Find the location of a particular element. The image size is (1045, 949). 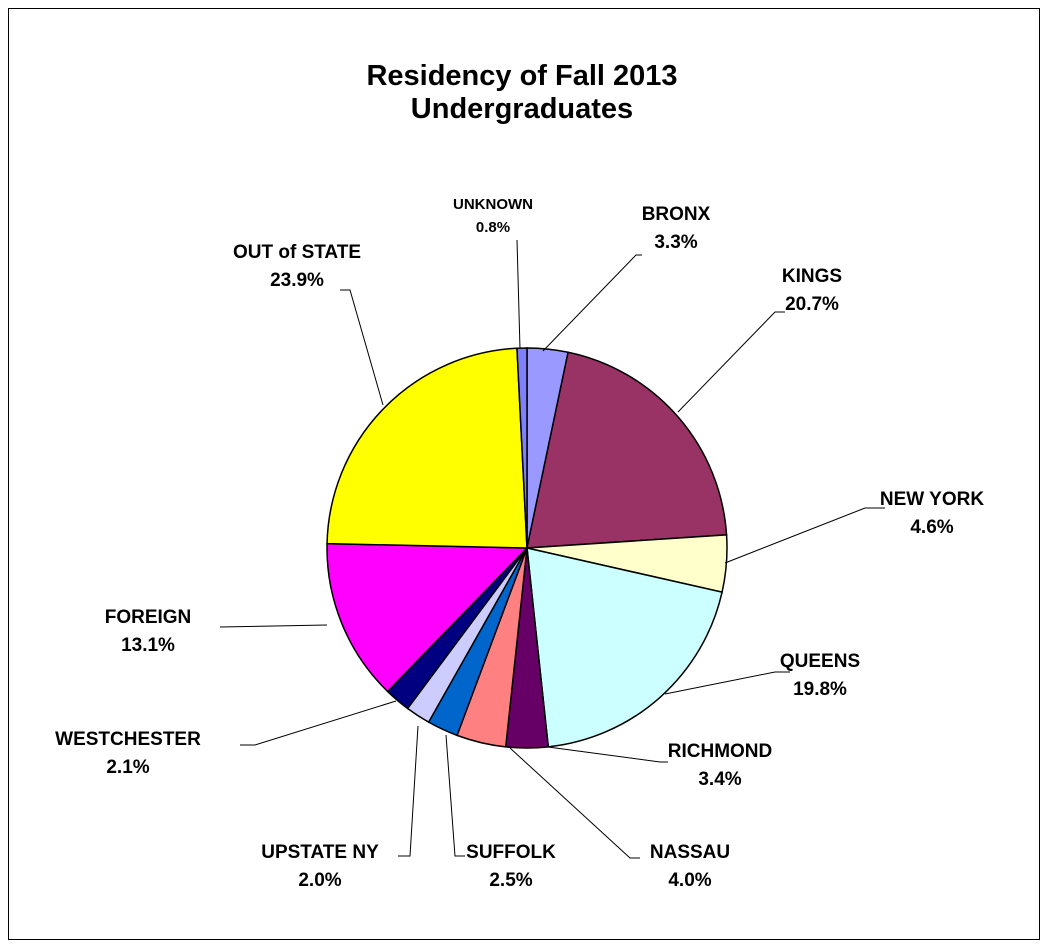

slice-label: WESTCHESTER is located at coordinates (128, 739).